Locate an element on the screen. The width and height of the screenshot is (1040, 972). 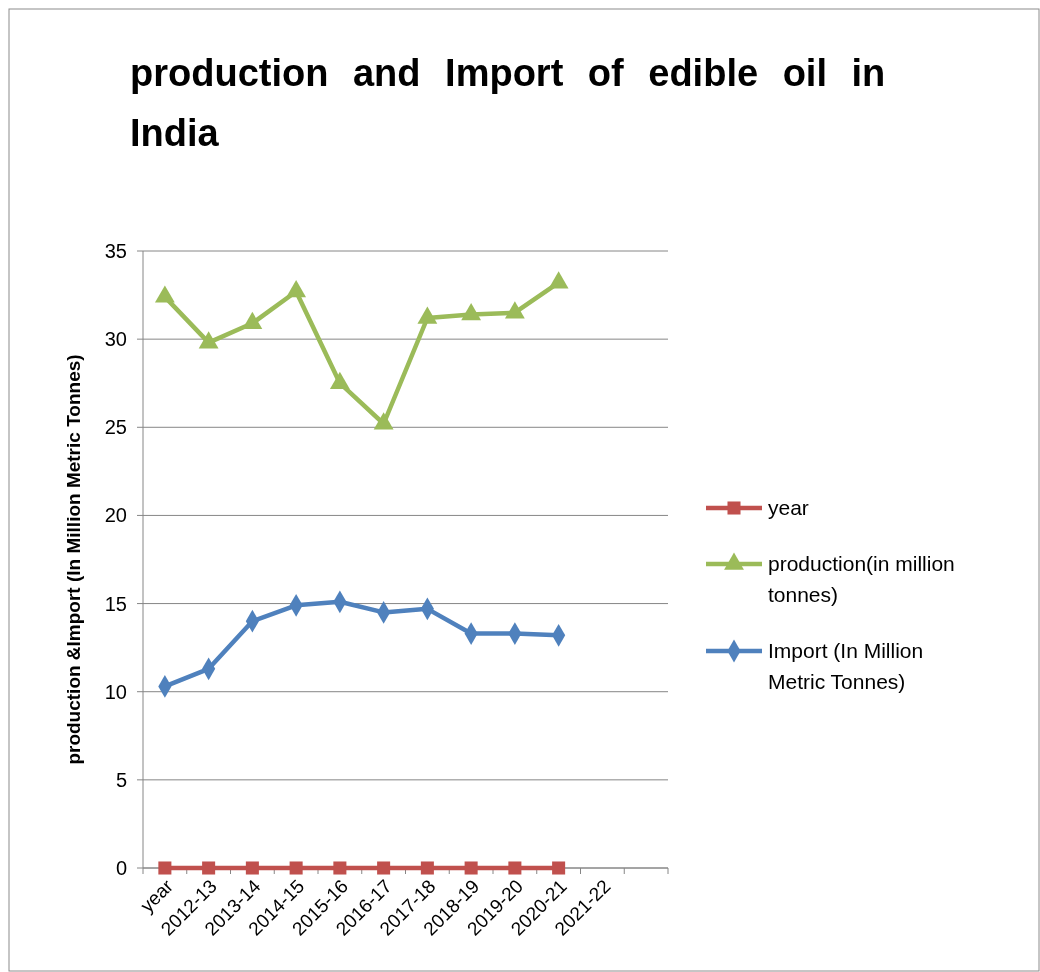
y-tick-label: 20 is located at coordinates (115, 515).